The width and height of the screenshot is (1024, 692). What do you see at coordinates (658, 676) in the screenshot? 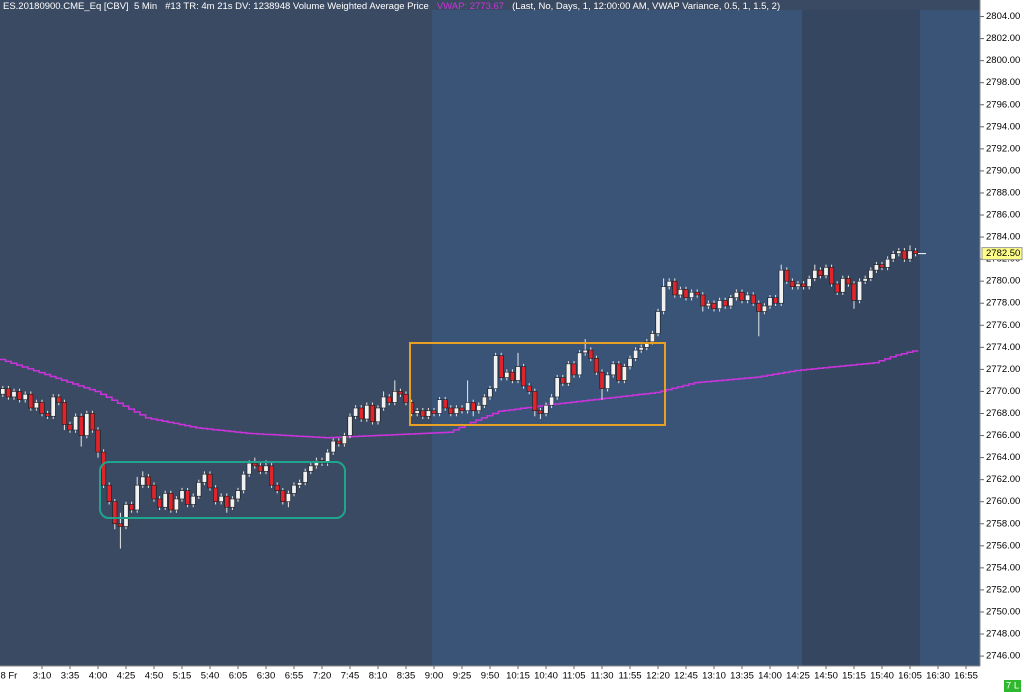
I see `x-tick-label: 12:20` at bounding box center [658, 676].